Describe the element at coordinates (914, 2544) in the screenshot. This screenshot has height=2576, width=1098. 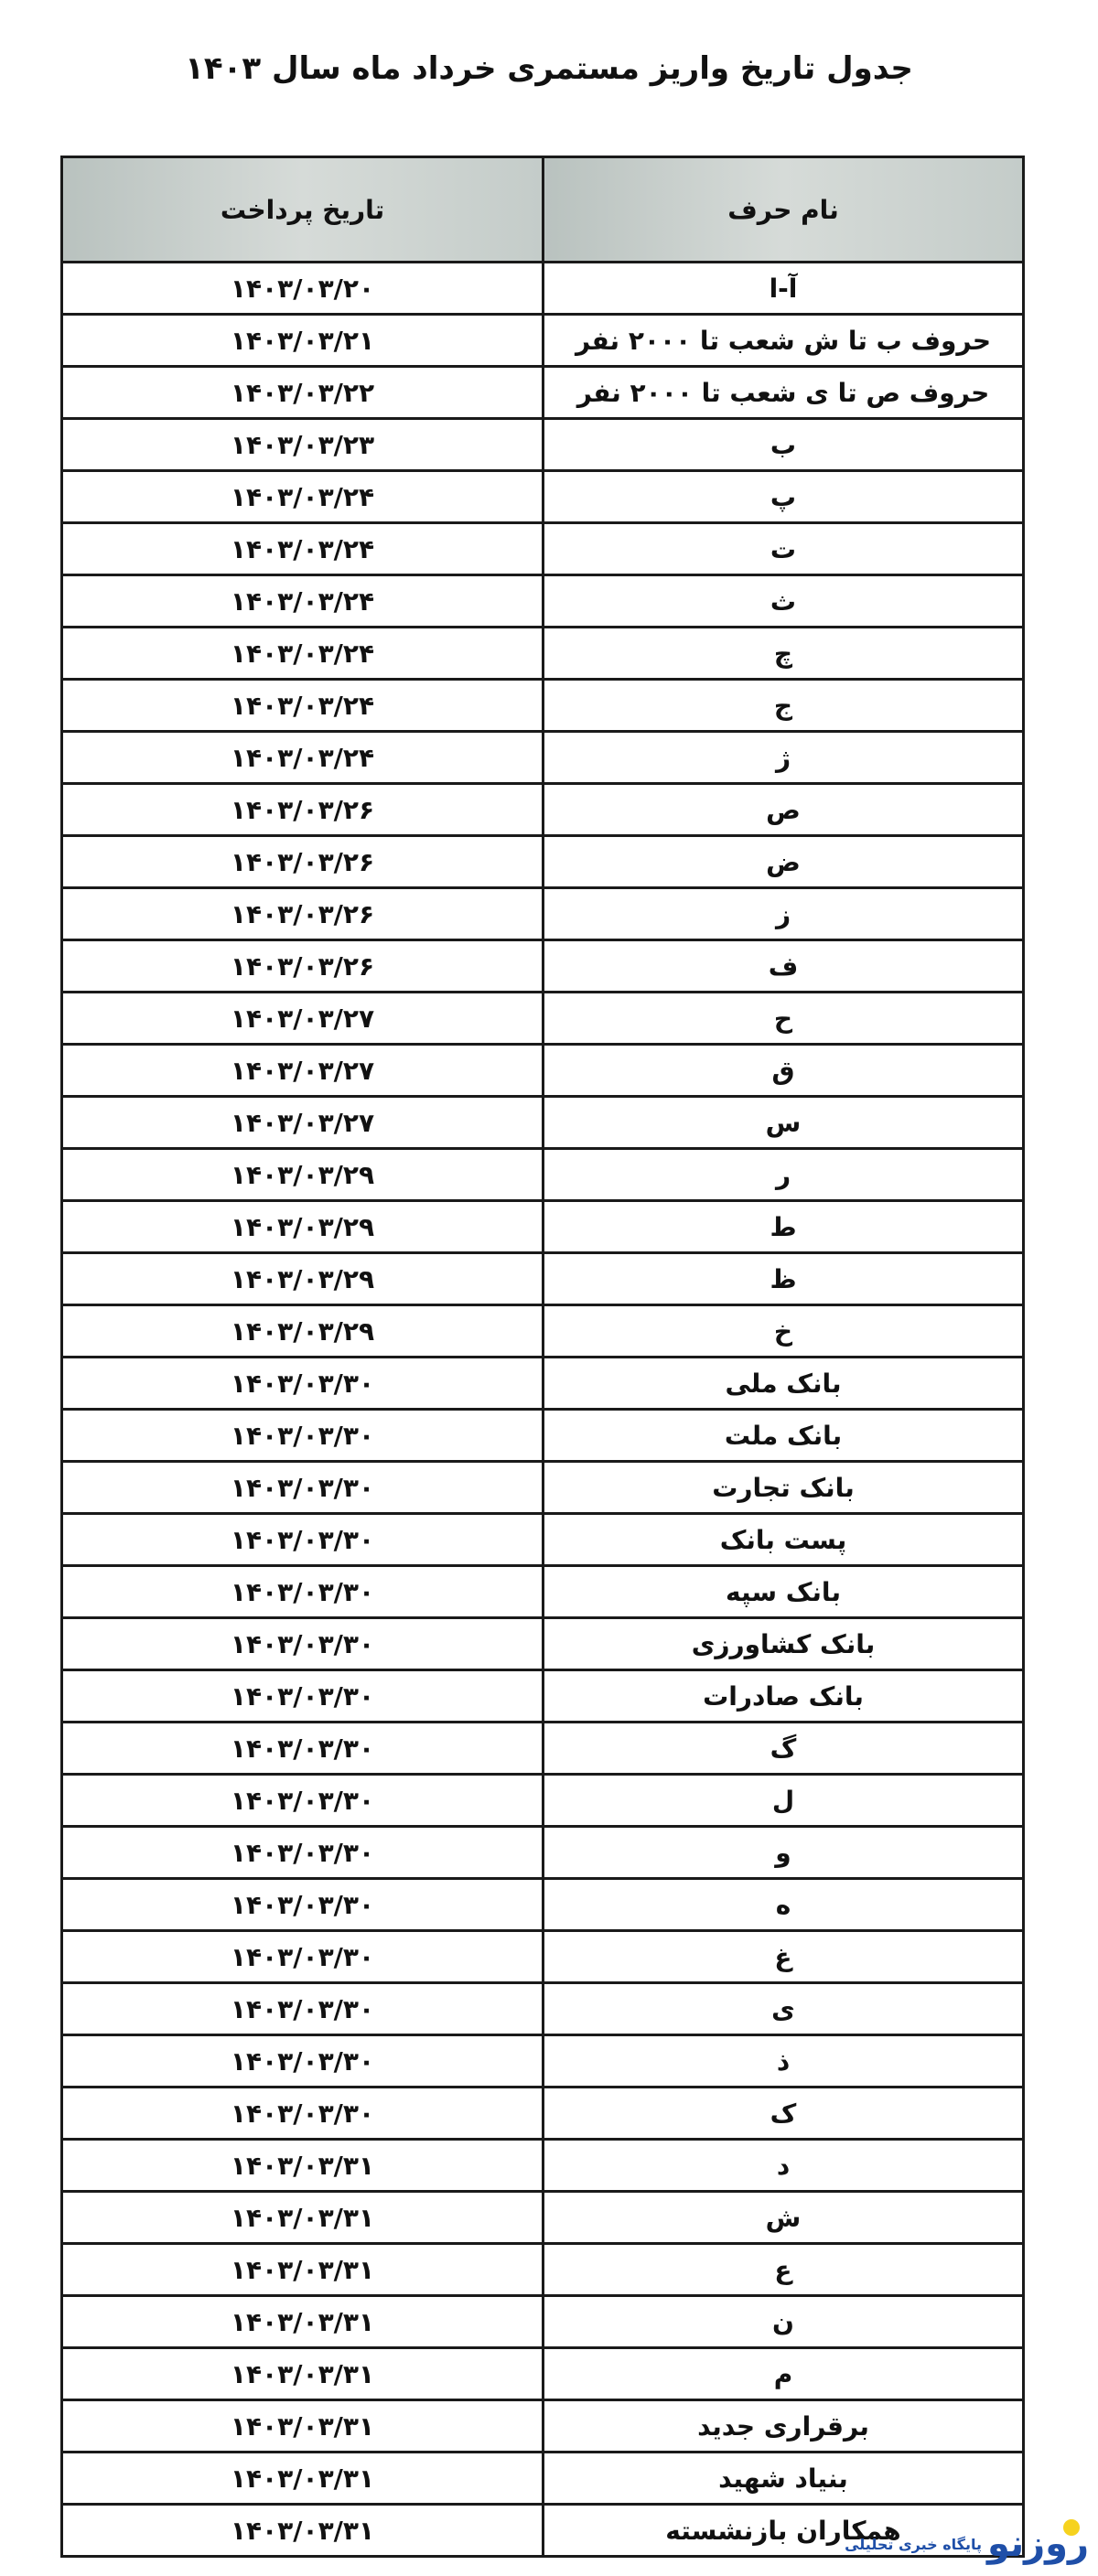
I see `logo-tagline: پایگاه خبری تحلیلی` at that location.